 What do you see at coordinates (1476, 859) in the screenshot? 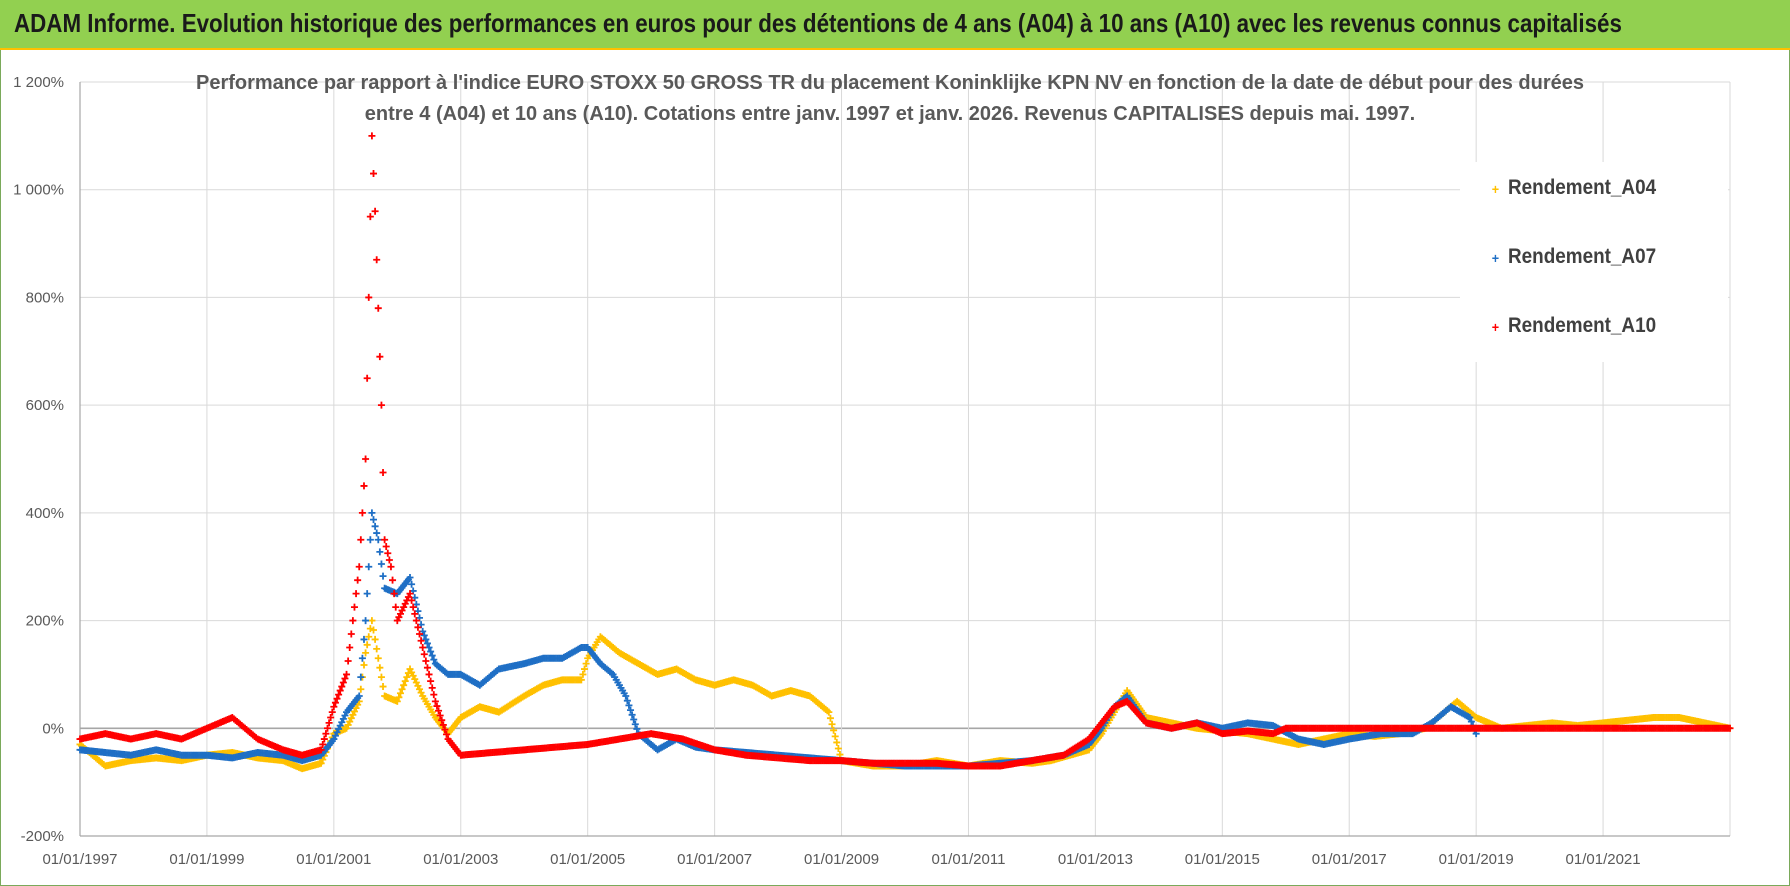
I see `x-tick-label: 01/01/2019` at bounding box center [1476, 859].